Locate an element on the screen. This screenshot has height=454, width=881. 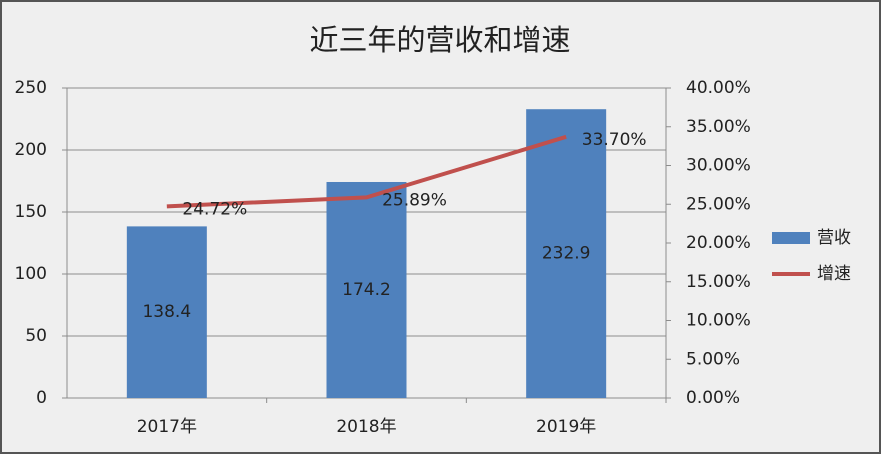
bar-value-label: 138.4 is located at coordinates (166, 312).